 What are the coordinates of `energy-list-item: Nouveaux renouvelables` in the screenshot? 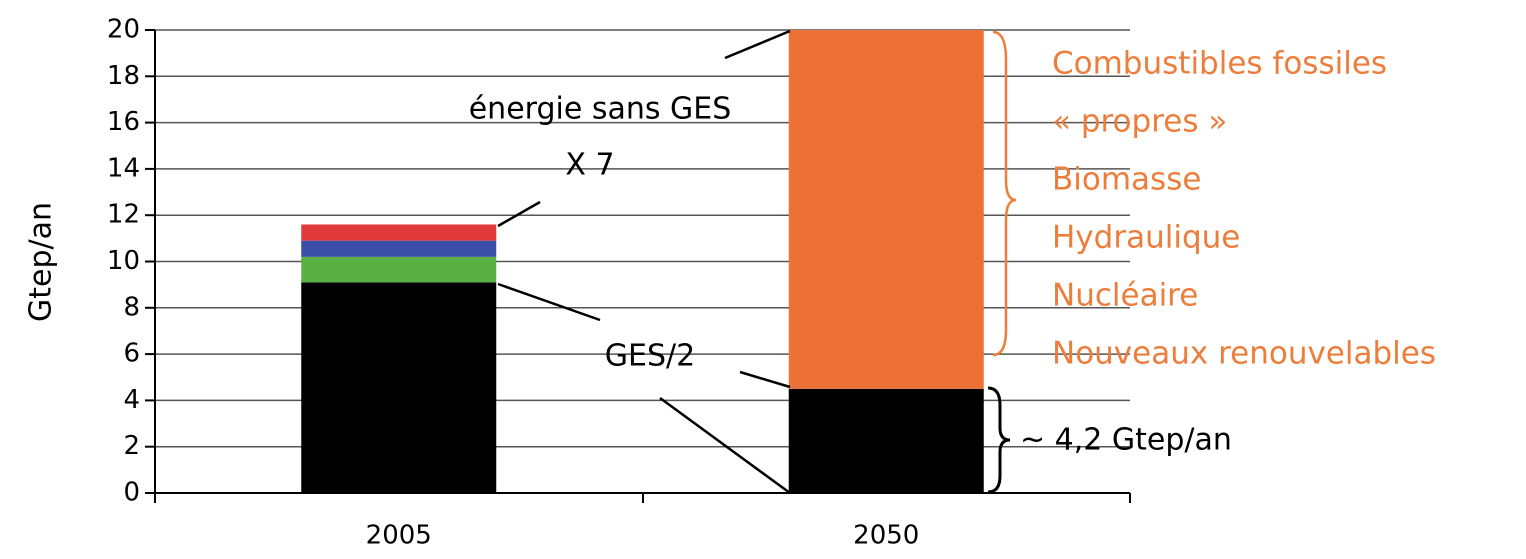 It's located at (1244, 354).